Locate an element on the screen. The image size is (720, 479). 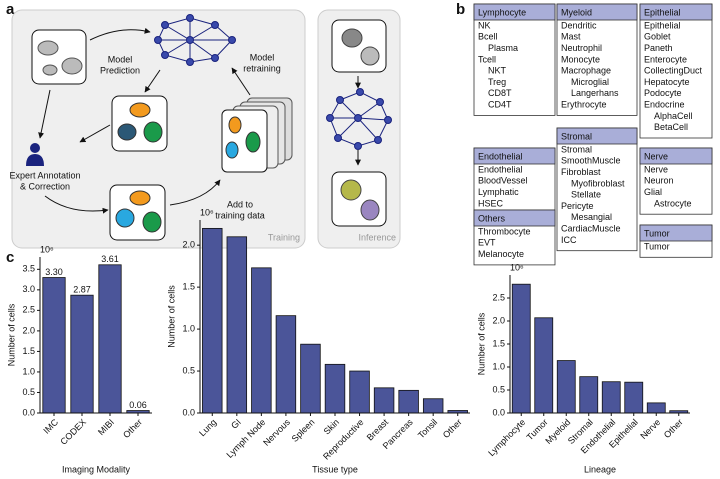
diagram-label: Add to is located at coordinates (240, 204).